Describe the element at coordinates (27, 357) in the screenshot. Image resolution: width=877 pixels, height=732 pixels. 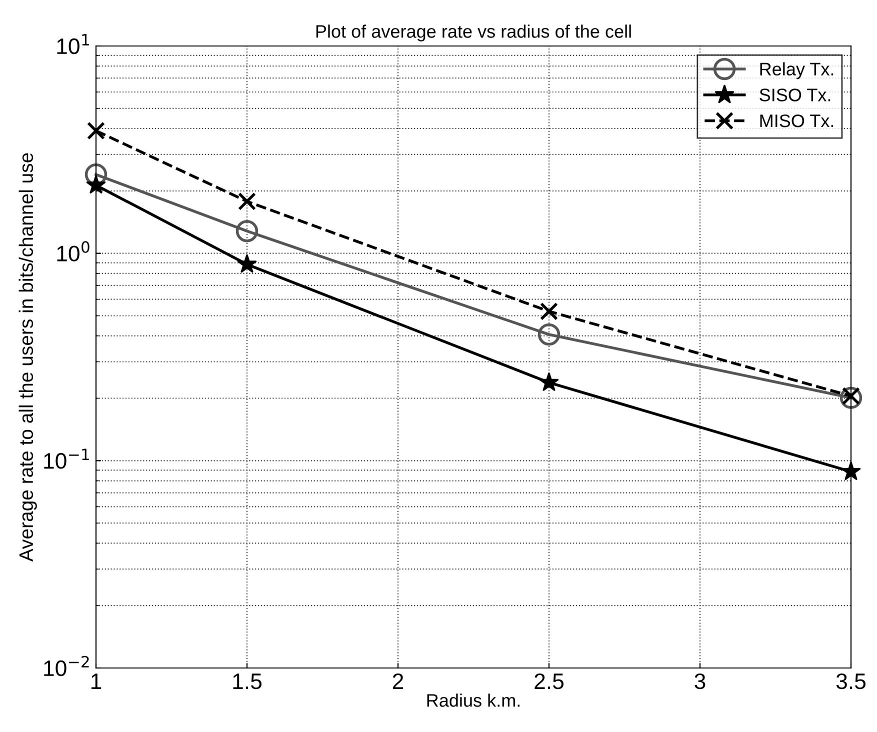
I see `y-axis-title: Average rate to all the users in bits/channel use` at that location.